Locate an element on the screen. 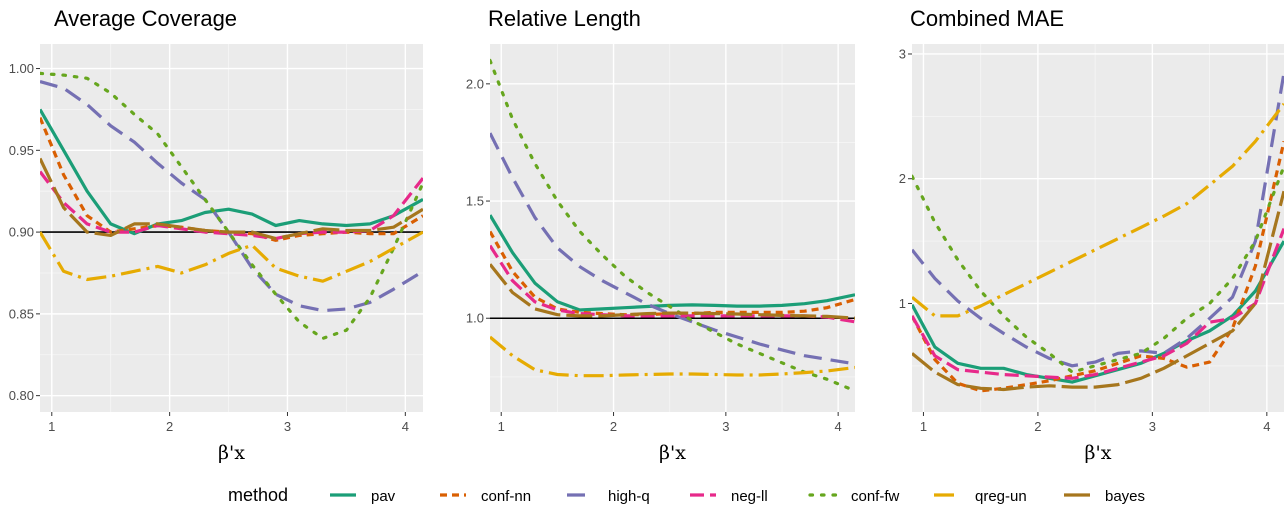 This screenshot has height=531, width=1284. y-tick-label: 2.0 is located at coordinates (475, 83).